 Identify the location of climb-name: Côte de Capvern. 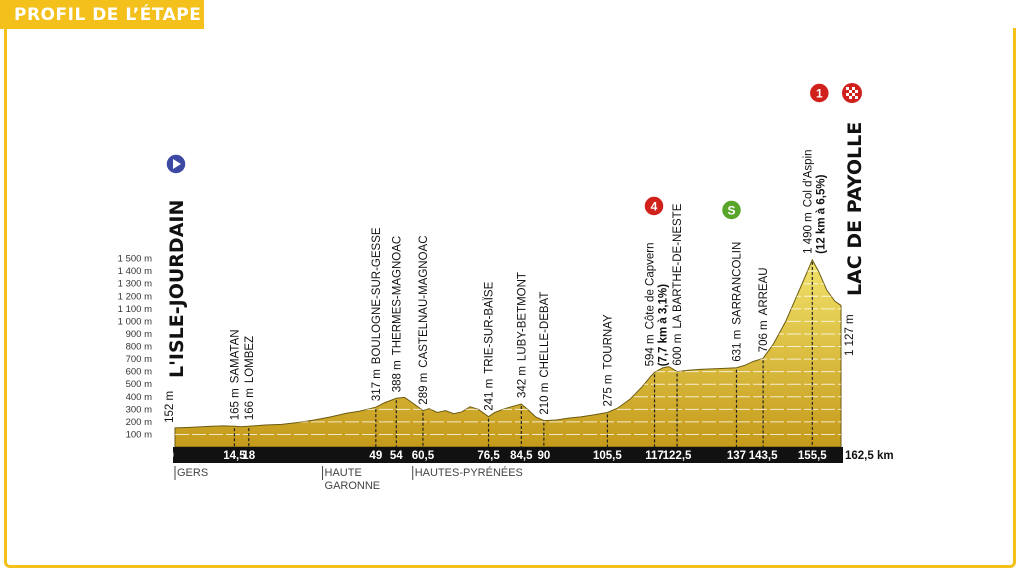
(651, 285).